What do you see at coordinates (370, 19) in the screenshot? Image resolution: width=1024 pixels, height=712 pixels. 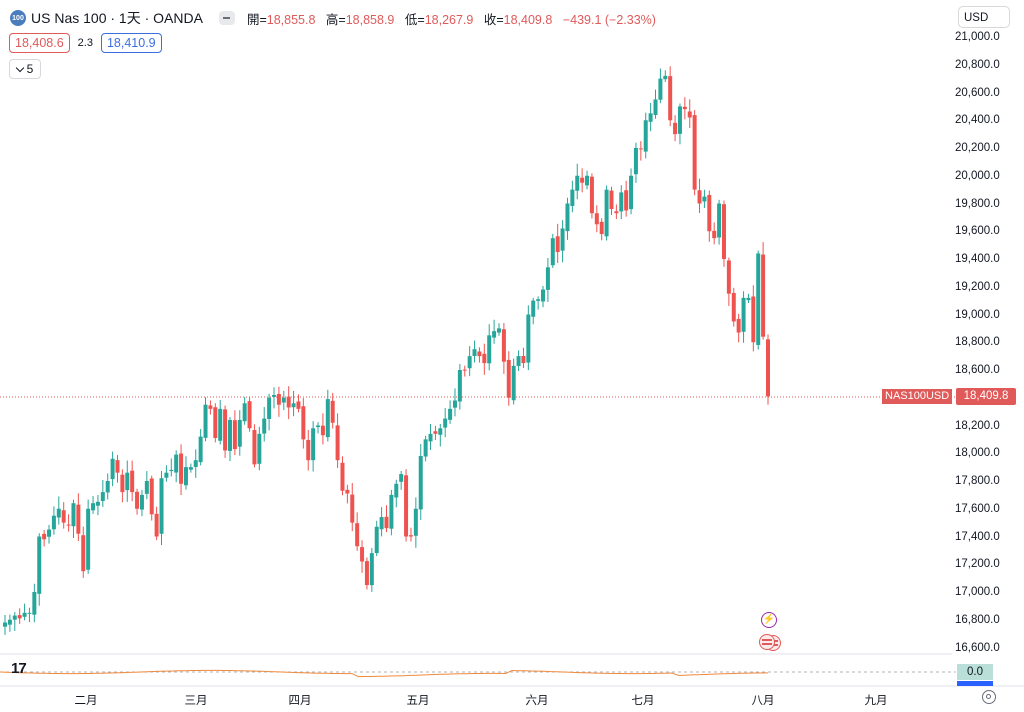 I see `high-value: 18,858.9` at bounding box center [370, 19].